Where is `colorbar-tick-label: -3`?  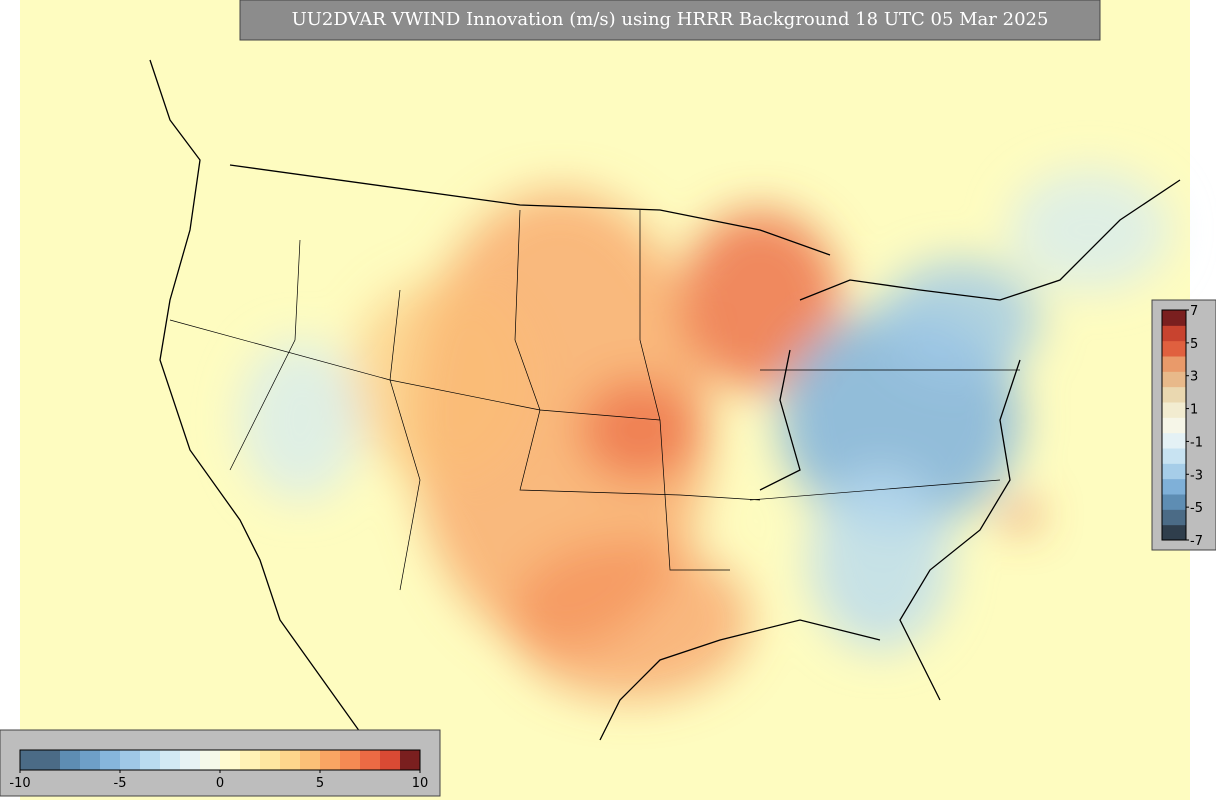
colorbar-tick-label: -3 is located at coordinates (1196, 475).